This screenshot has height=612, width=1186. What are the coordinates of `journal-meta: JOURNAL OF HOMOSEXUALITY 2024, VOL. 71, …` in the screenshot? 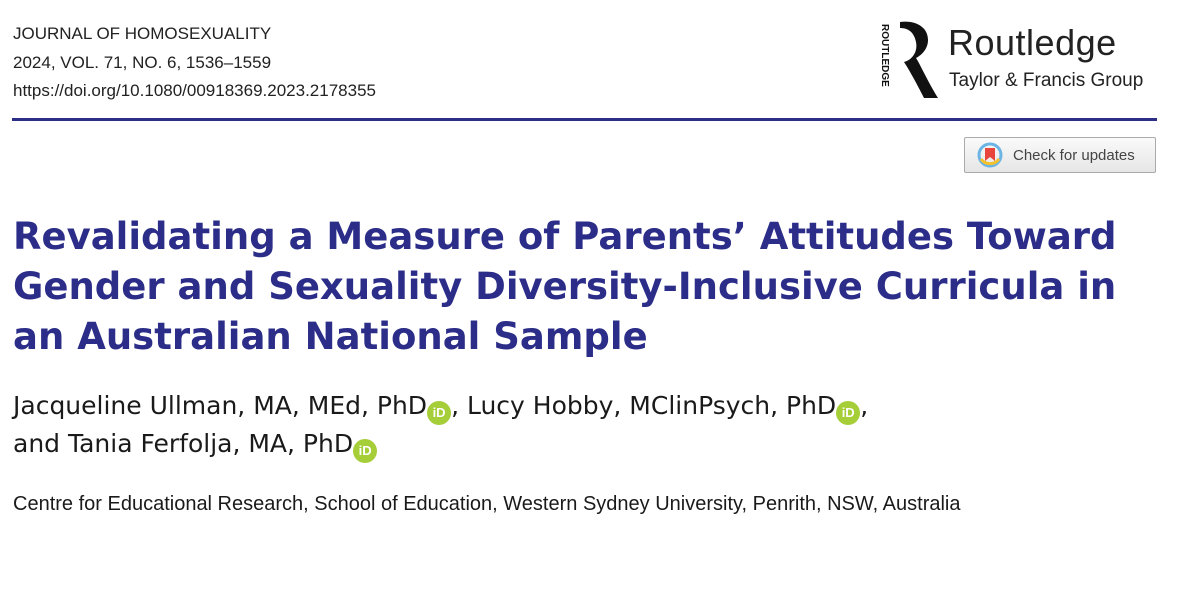 It's located at (194, 63).